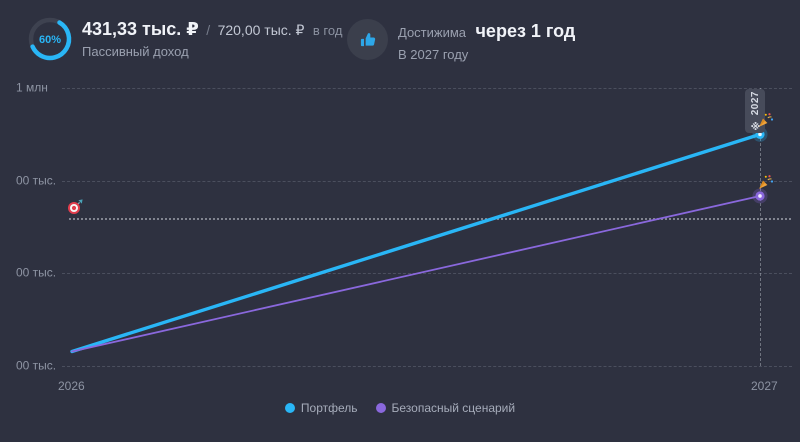 Image resolution: width=800 pixels, height=442 pixels. I want to click on legend-item-safe-scenario: Безопасный сценарий, so click(445, 408).